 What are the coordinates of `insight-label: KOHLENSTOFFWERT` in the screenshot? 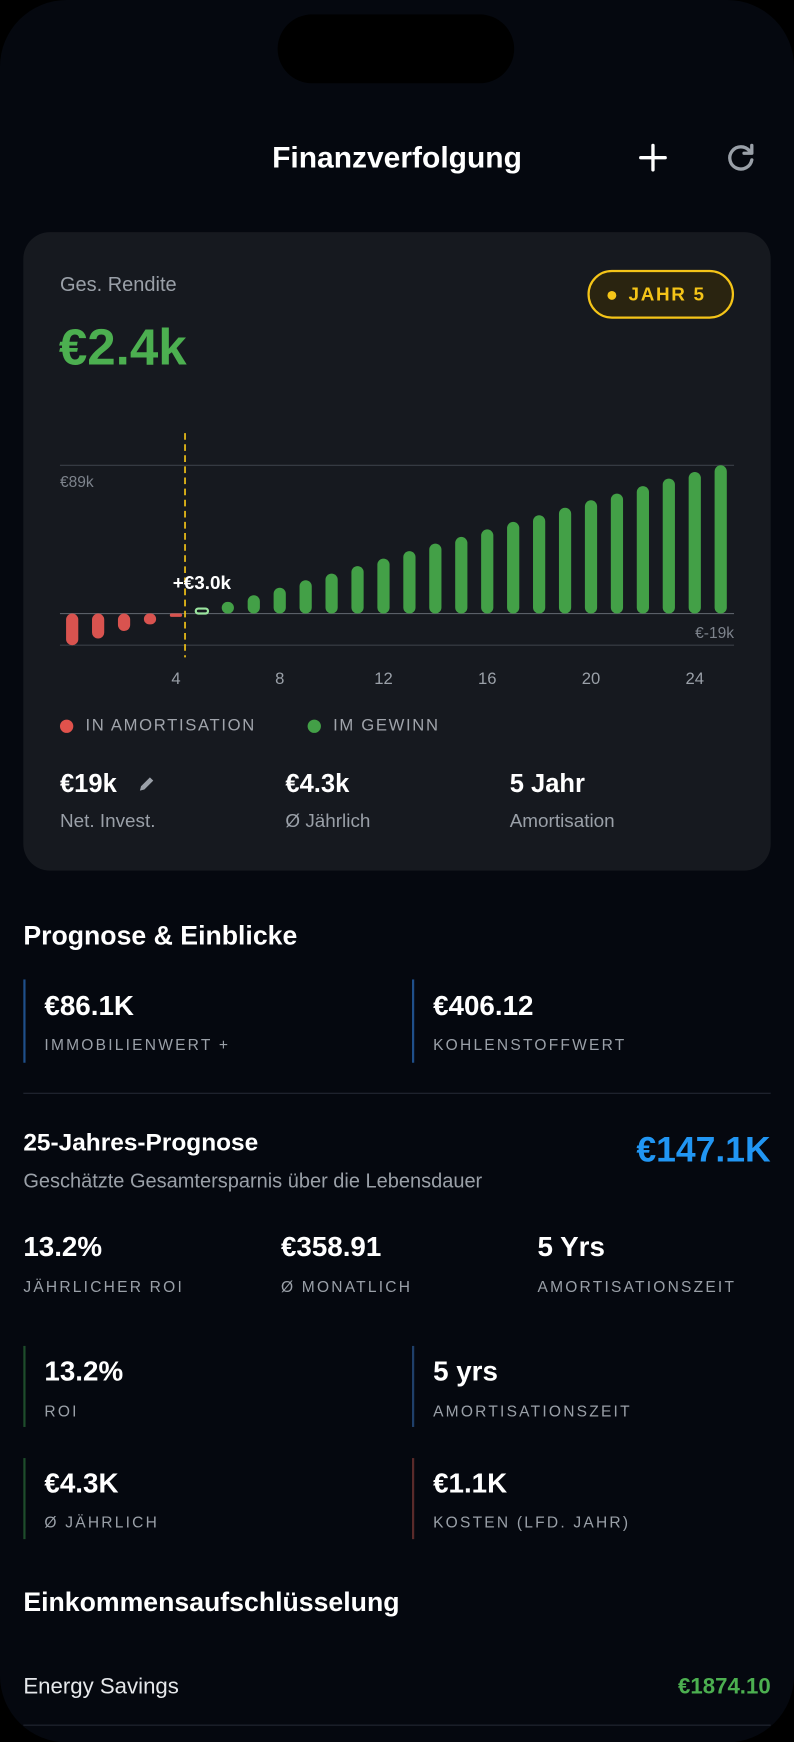 It's located at (530, 1044).